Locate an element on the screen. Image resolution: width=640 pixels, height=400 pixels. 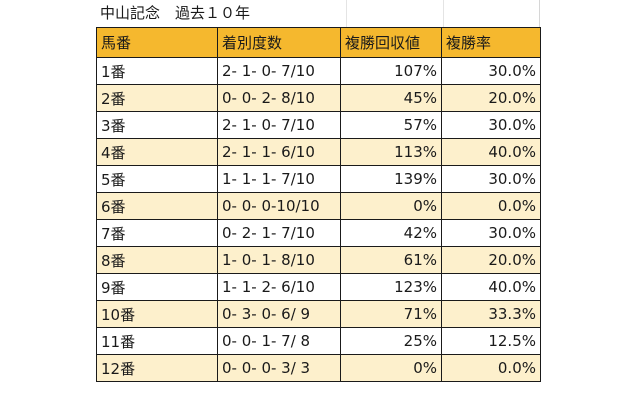
record-cell: 2- 1- 1- 6/10 is located at coordinates (279, 152).